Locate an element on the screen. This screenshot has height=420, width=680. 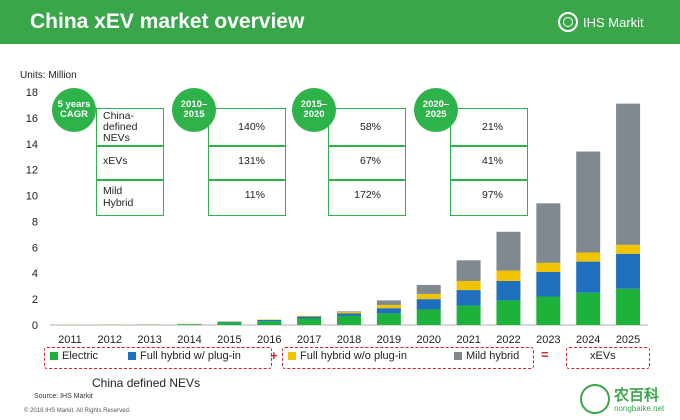
x-tick-label: 2025 is located at coordinates (628, 340).